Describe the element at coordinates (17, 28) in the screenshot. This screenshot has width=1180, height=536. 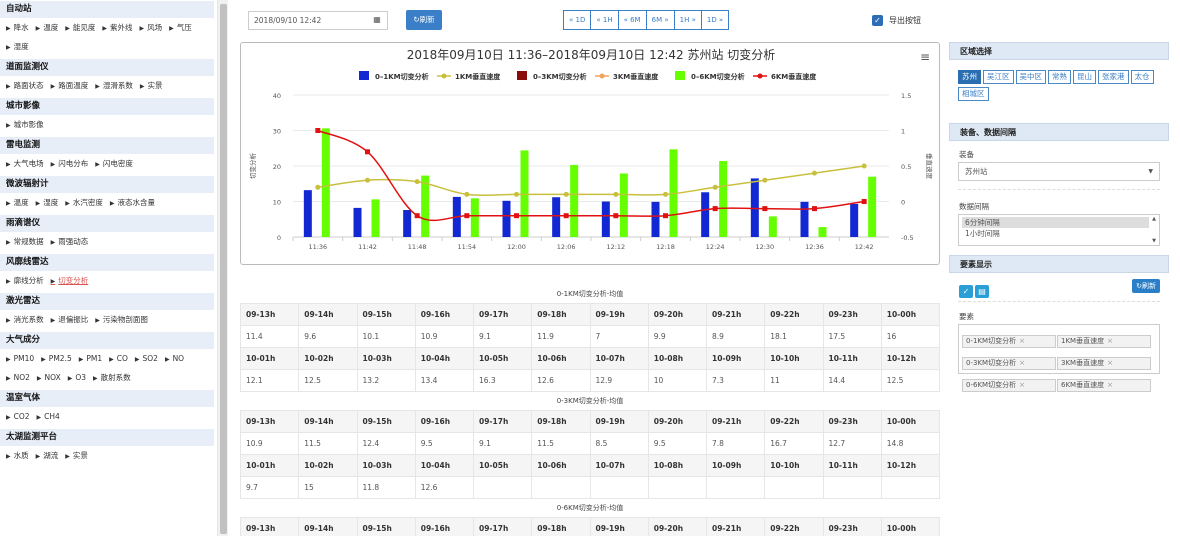
I see `sidebar-item: ▶ 降水` at that location.